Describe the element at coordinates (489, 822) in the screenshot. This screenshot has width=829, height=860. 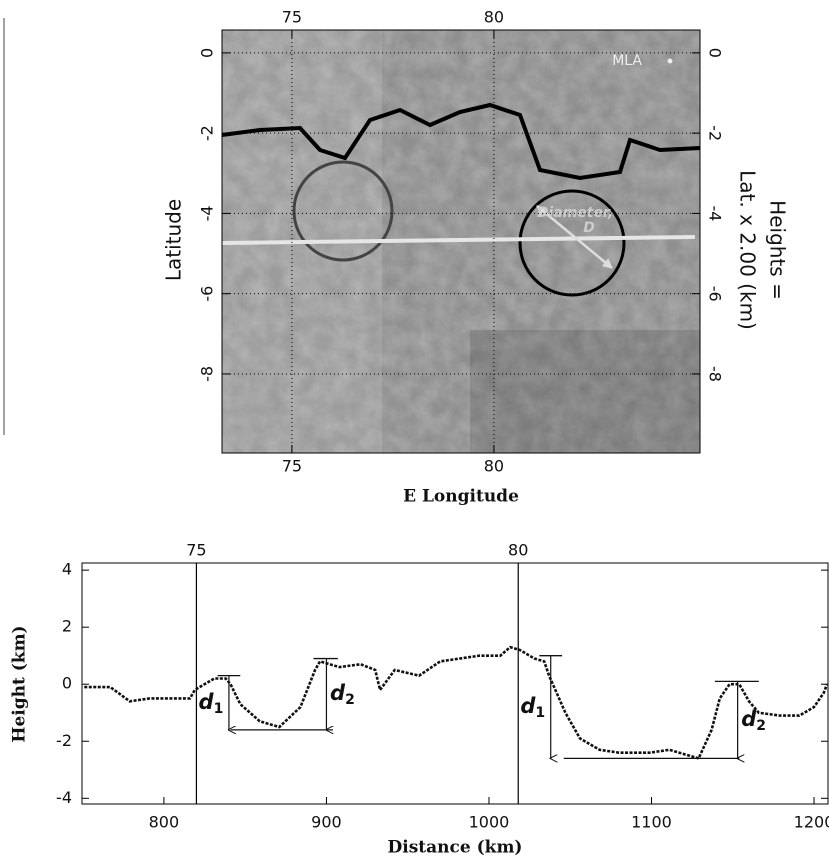
I see `x-tick-label: 1000` at that location.